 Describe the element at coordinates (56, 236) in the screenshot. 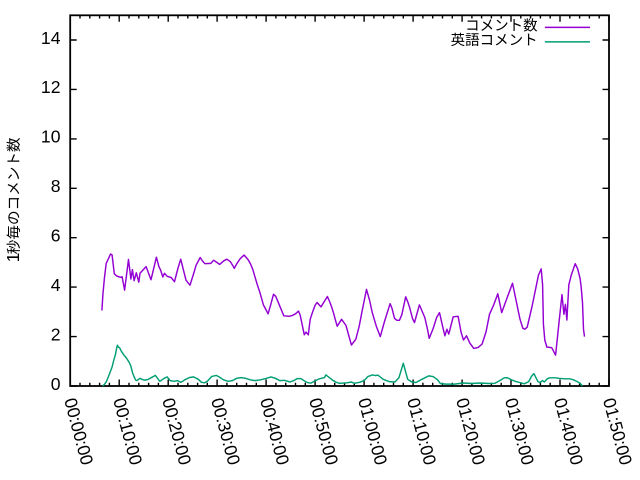

I see `svg-text: 6` at that location.